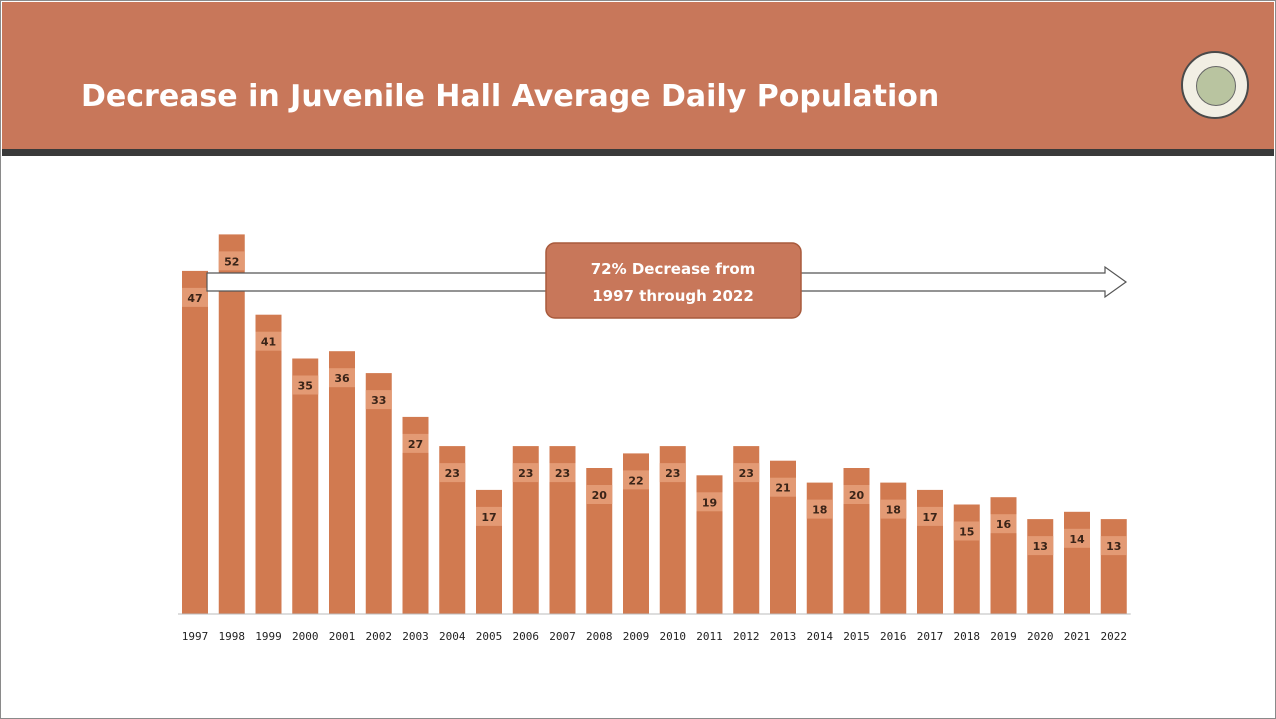  I want to click on data-label-2011: 19, so click(709, 502).